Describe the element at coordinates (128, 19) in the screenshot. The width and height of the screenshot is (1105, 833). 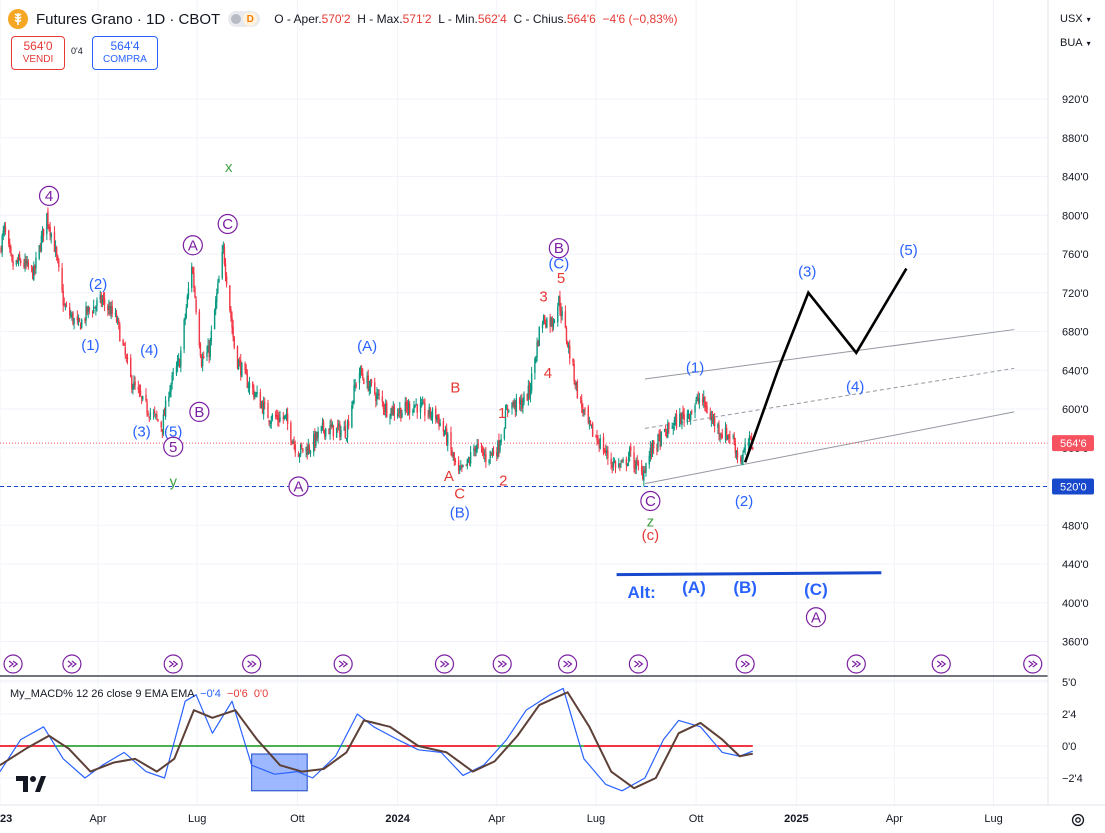
I see `symbol-title: Futures Grano · 1D · CBOT` at that location.